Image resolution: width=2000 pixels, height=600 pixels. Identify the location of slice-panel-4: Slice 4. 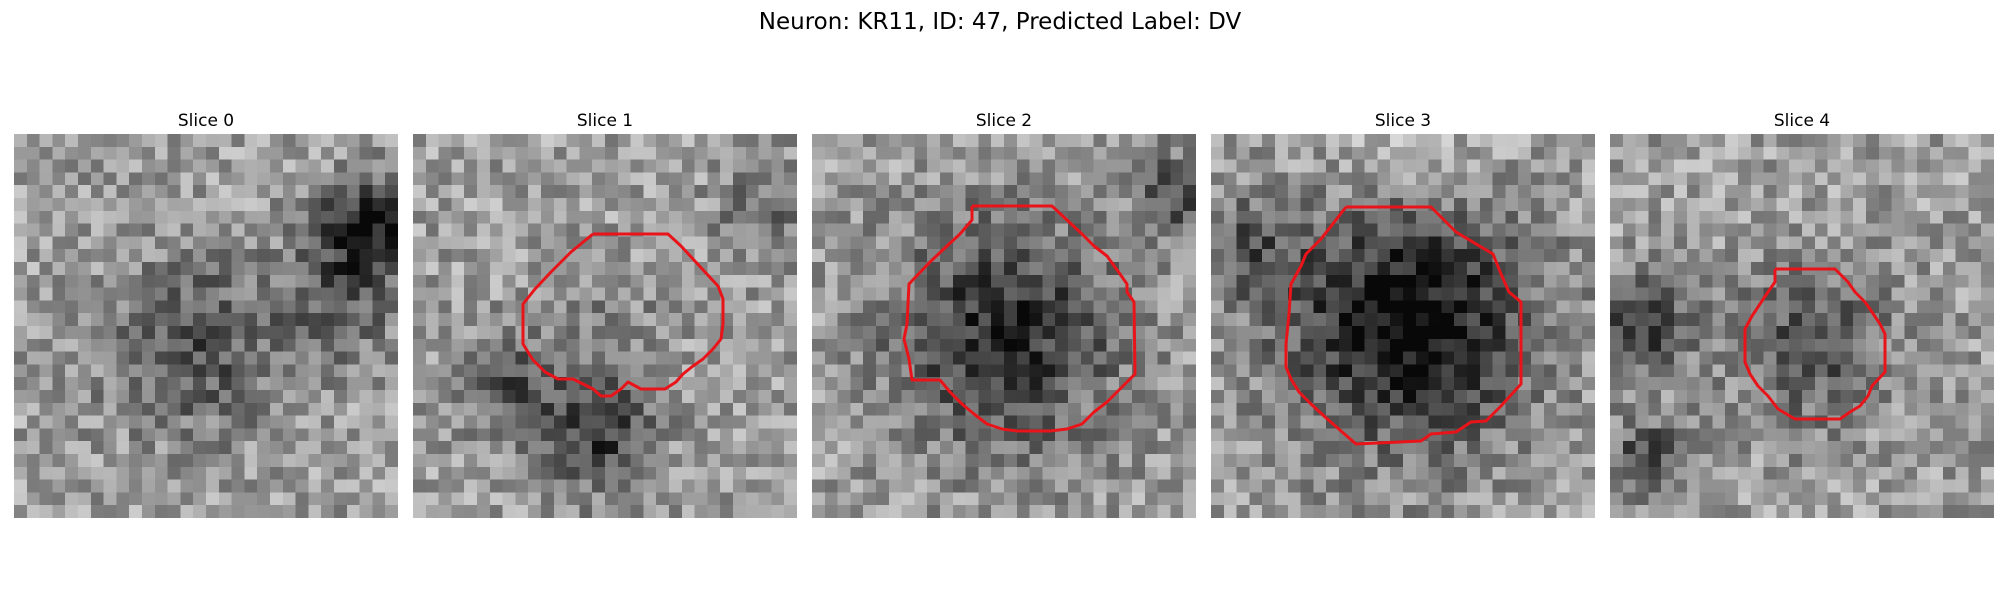
(1802, 313).